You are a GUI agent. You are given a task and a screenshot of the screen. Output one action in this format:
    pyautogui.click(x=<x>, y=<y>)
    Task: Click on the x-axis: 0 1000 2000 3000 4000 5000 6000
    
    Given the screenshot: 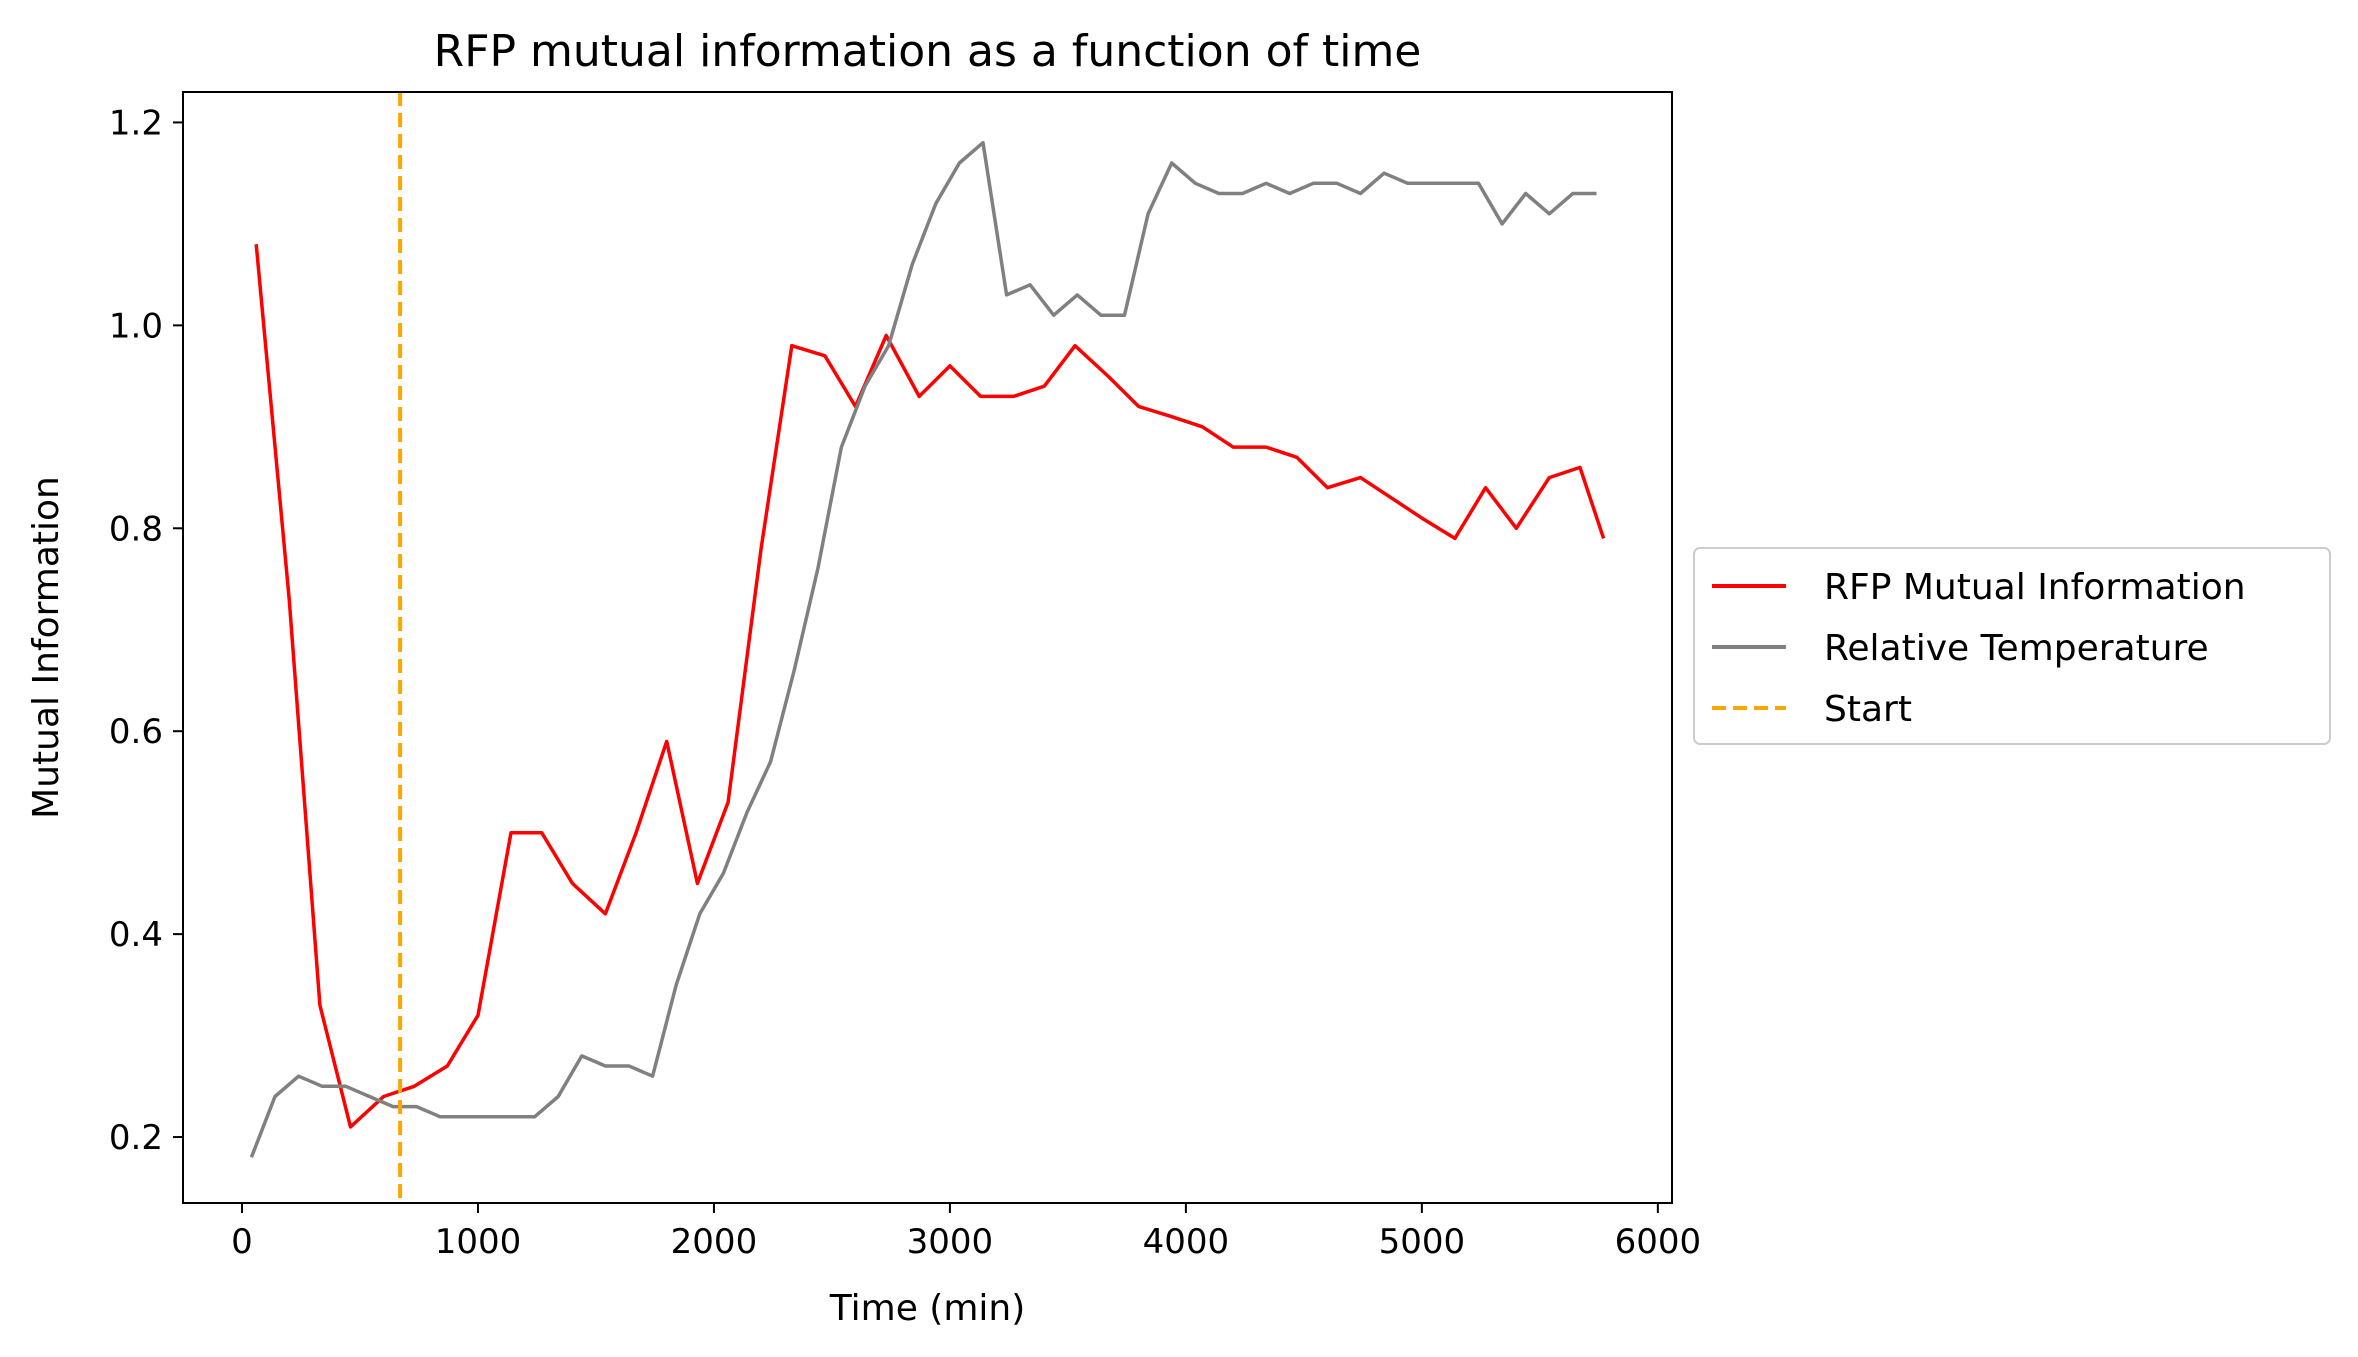 What is the action you would take?
    pyautogui.click(x=966, y=1232)
    